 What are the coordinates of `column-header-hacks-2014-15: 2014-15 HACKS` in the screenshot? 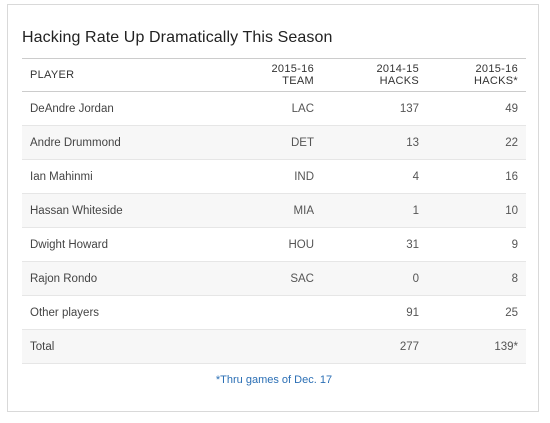 It's located at (374, 75).